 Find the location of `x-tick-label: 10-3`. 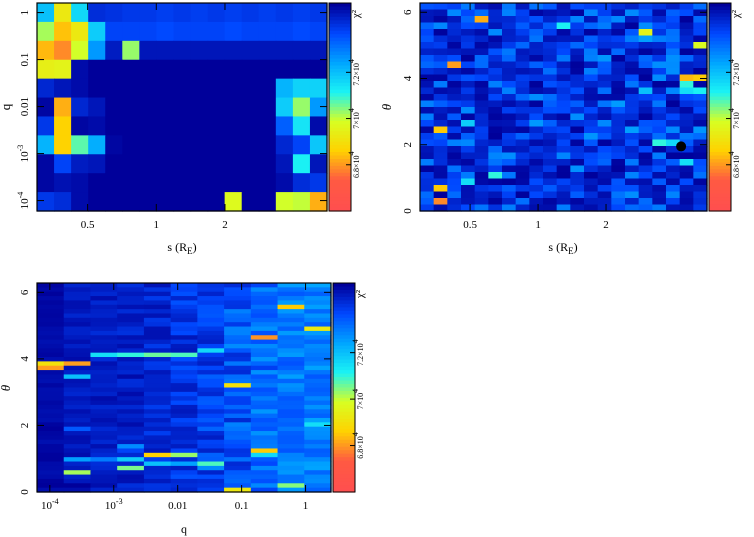

x-tick-label: 10-3 is located at coordinates (114, 504).